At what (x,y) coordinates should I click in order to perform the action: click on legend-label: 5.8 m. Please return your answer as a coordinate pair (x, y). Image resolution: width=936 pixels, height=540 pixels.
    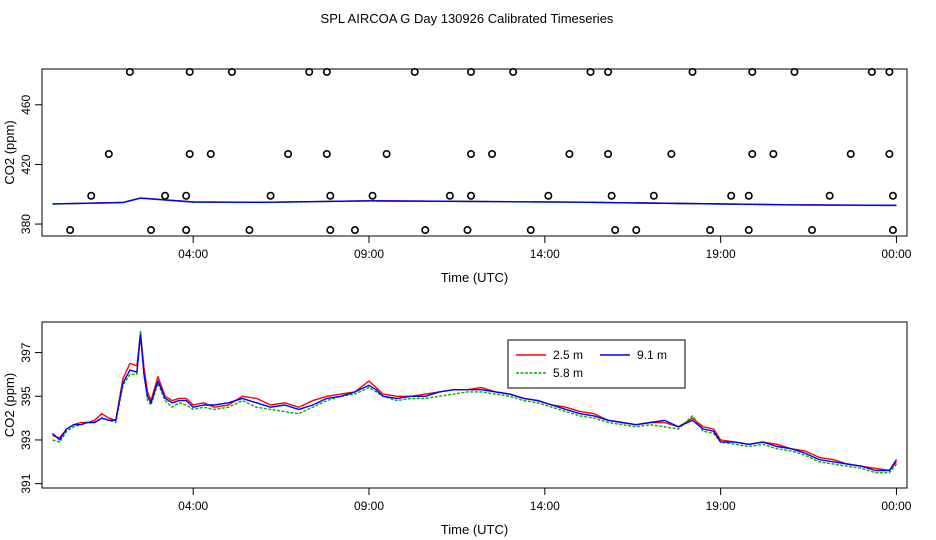
    Looking at the image, I should click on (568, 373).